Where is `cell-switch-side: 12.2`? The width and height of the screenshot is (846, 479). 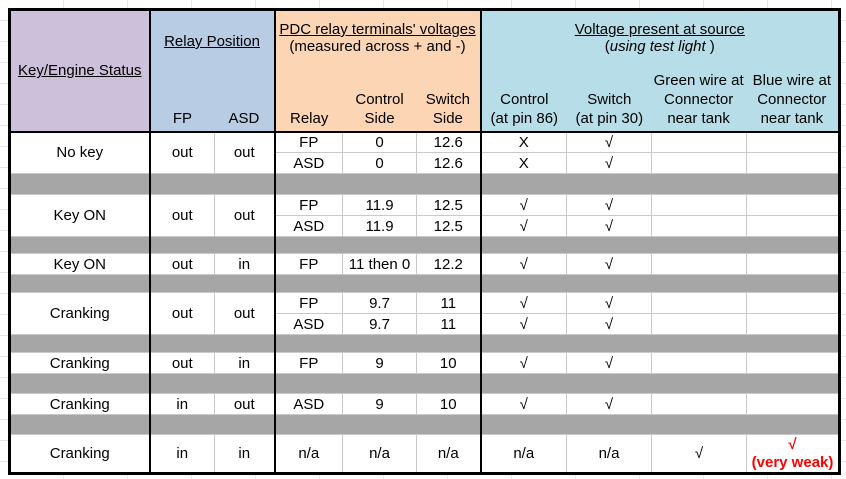 cell-switch-side: 12.2 is located at coordinates (449, 264).